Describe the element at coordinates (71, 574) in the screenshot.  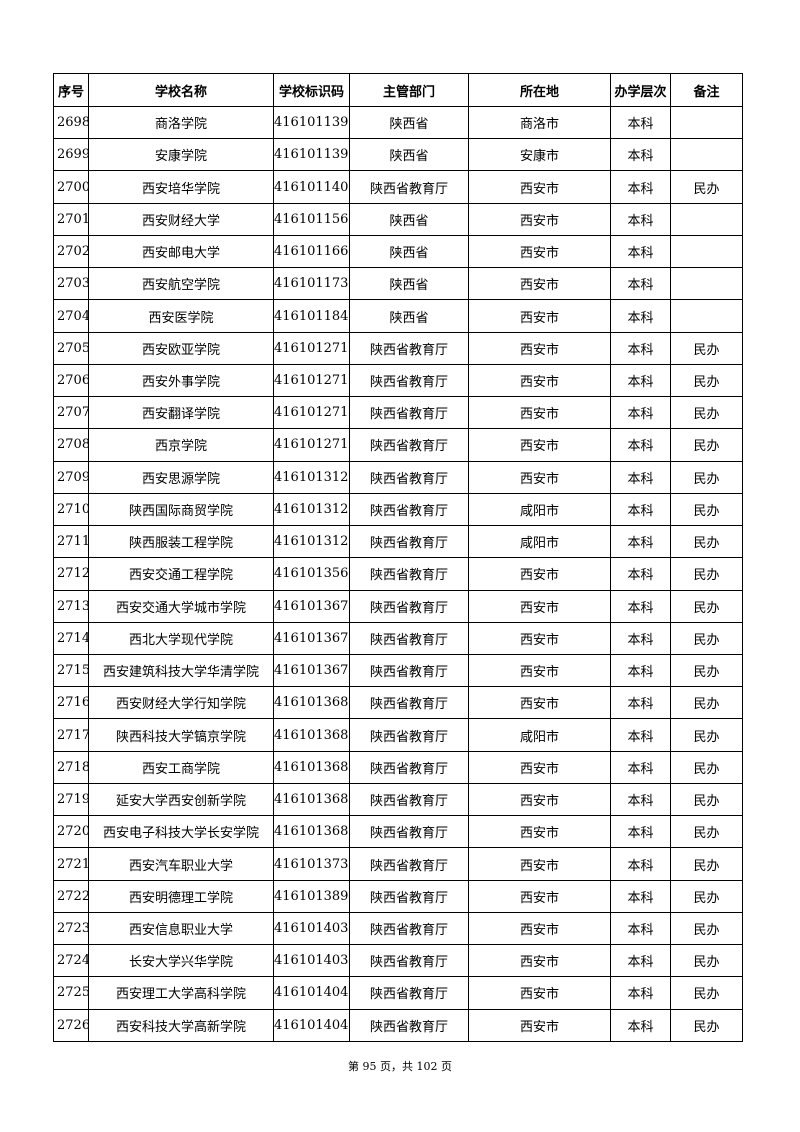
I see `table-cell: 2712` at that location.